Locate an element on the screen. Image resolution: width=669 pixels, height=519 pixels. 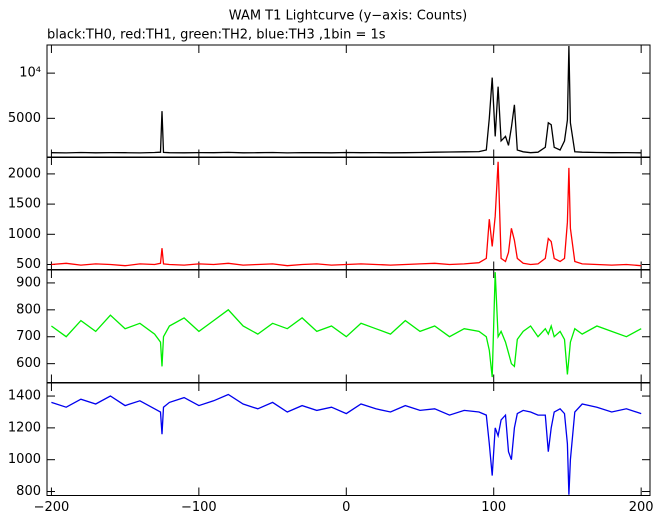
y-tick-label: 2000 is located at coordinates (24, 173).